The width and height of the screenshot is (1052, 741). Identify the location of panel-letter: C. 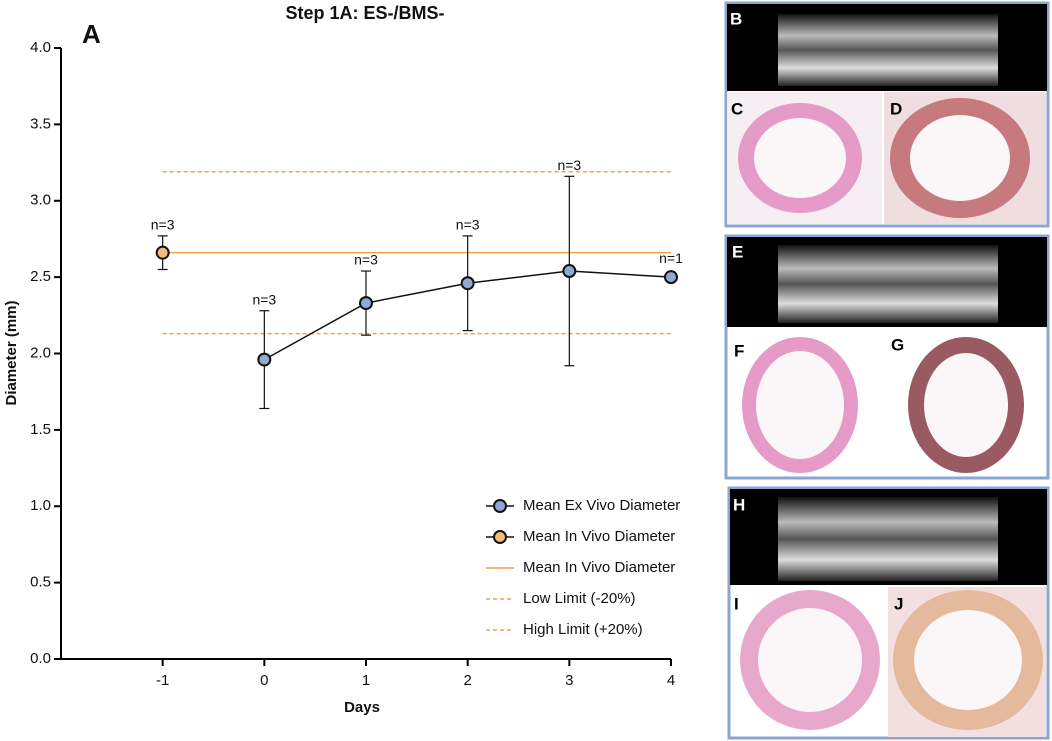
(737, 108).